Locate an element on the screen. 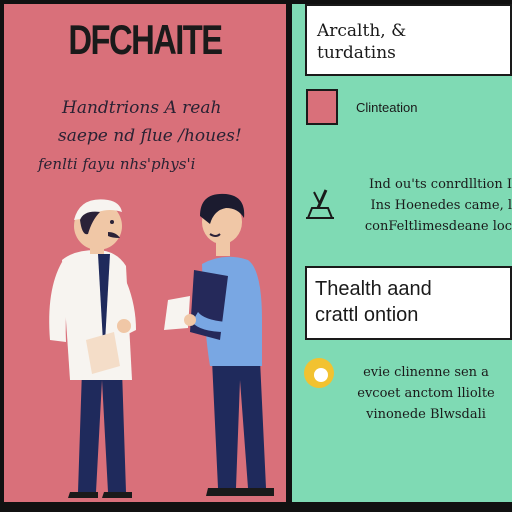  info-text-line: vinonede Blwsdali is located at coordinates (426, 414).